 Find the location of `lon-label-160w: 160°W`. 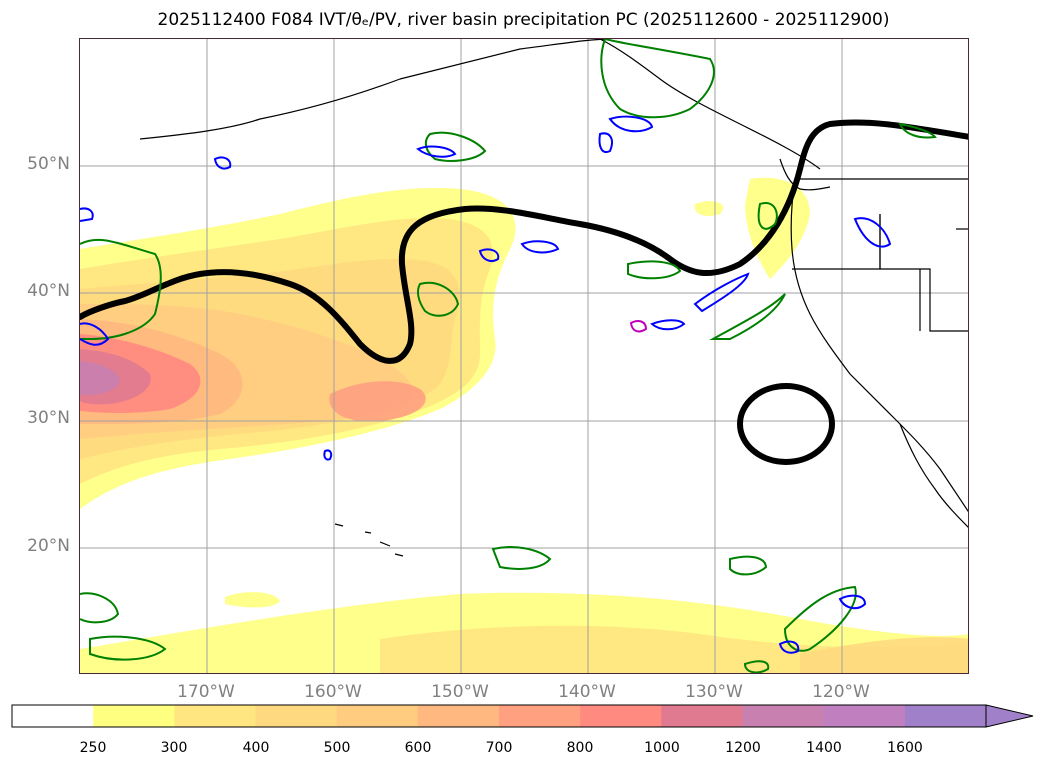

lon-label-160w: 160°W is located at coordinates (333, 692).